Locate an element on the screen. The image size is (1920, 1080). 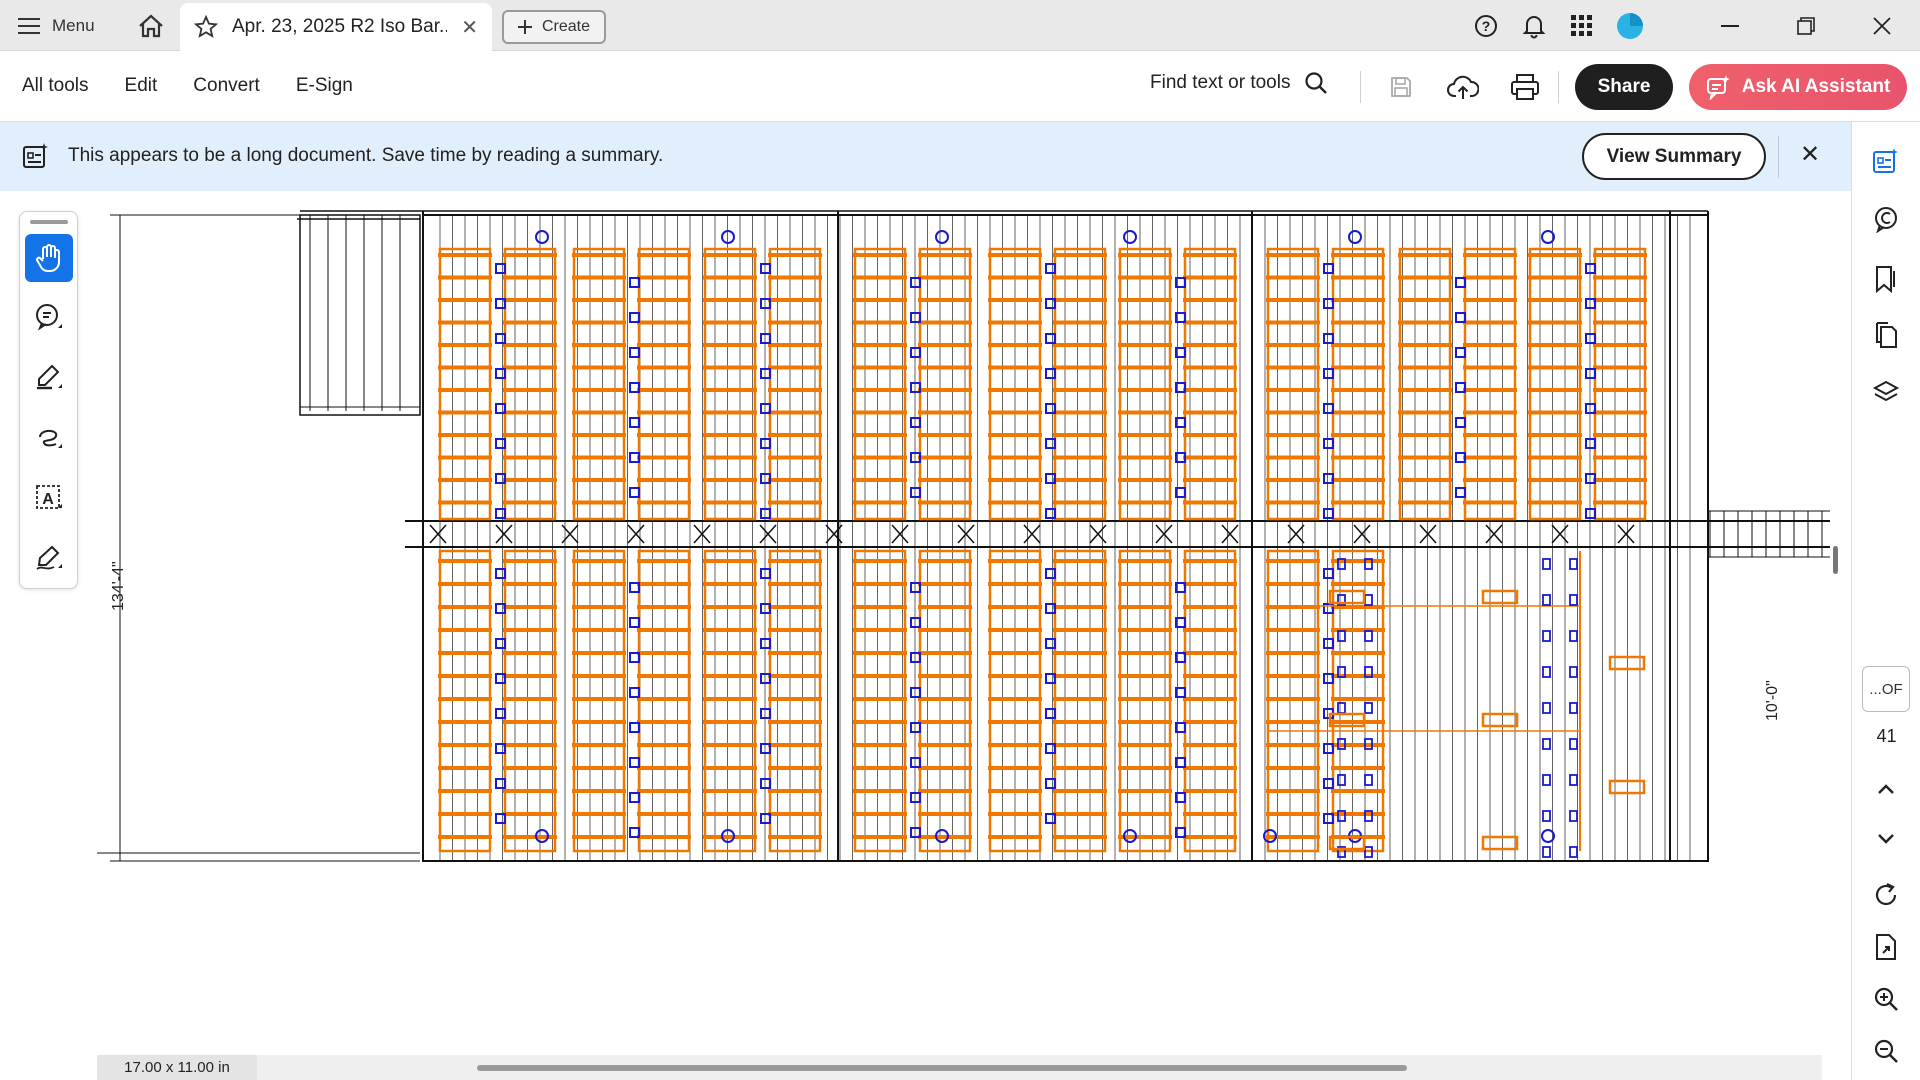
panel-drag-handle is located at coordinates (49, 222).